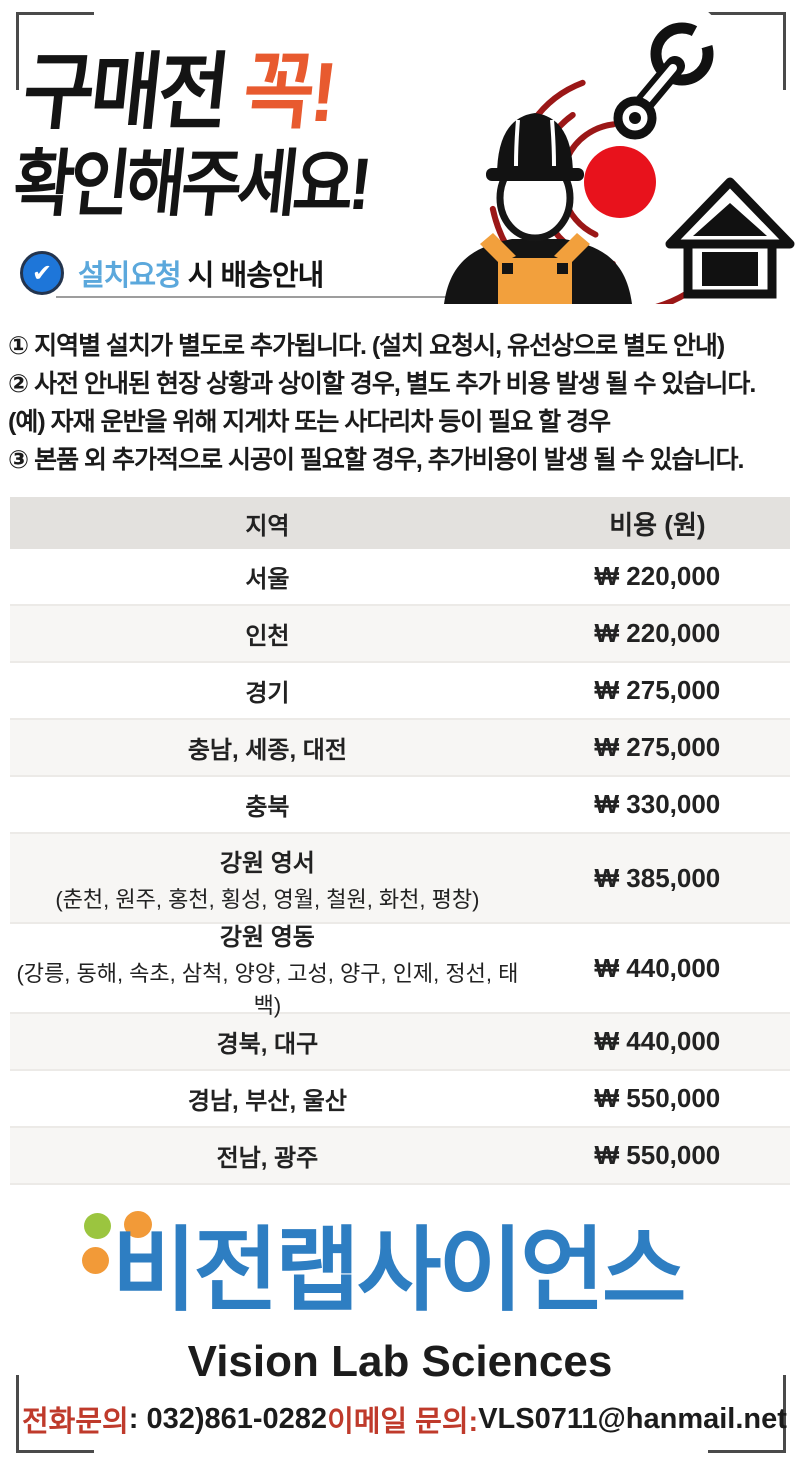  I want to click on title-text-black: 구매전, so click(133, 92).